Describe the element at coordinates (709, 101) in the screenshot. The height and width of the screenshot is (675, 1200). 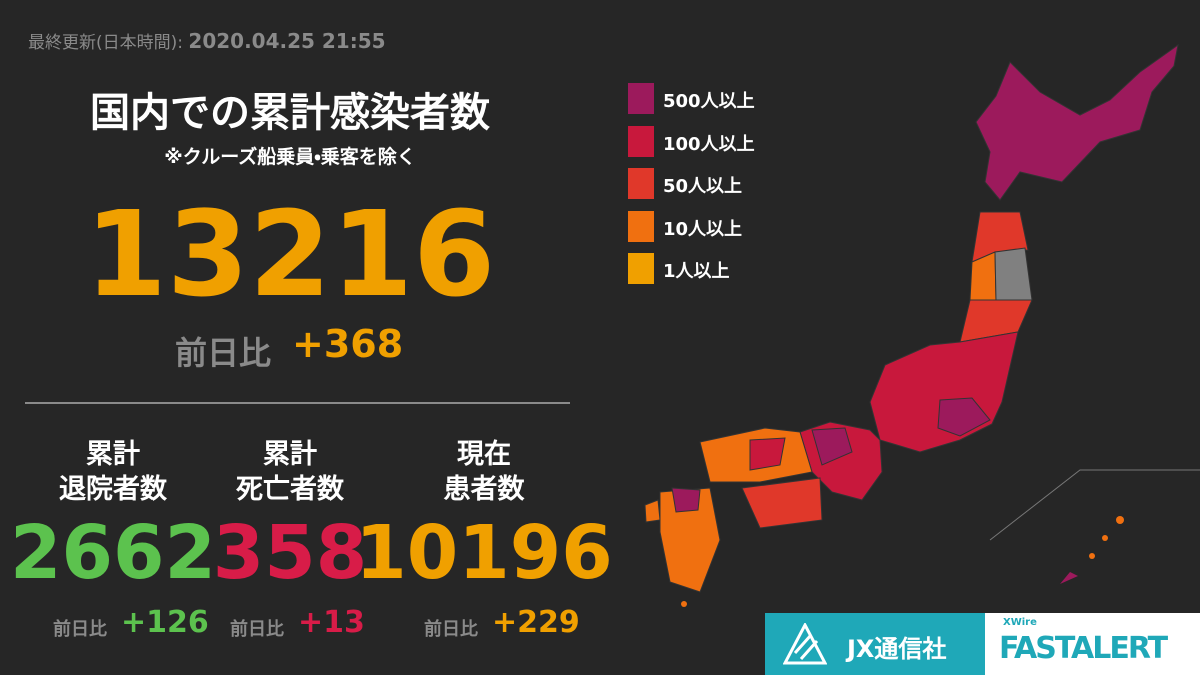
I see `legend-label: 500人以上` at that location.